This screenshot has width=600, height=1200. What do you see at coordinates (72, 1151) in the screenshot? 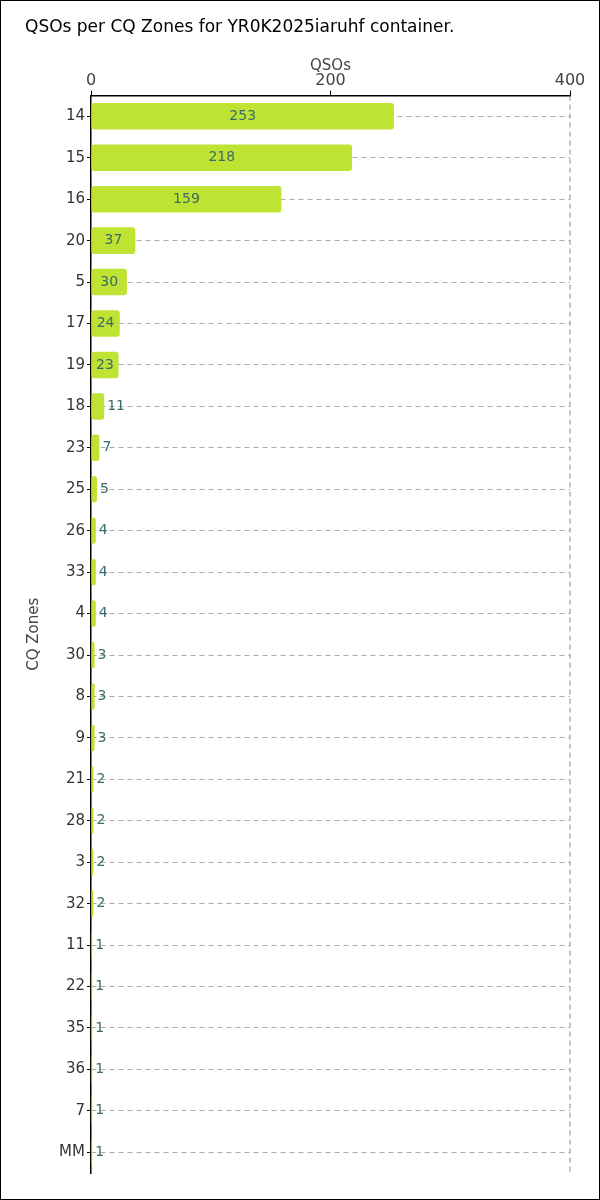
I see `y-tick-label: MM` at bounding box center [72, 1151].